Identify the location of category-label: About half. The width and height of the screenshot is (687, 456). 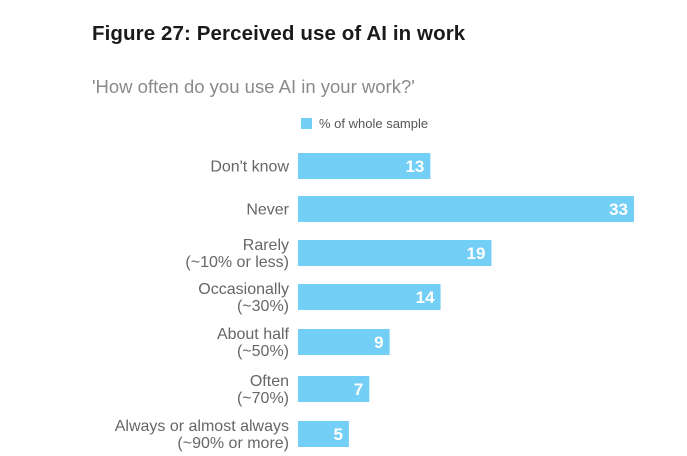
(253, 334).